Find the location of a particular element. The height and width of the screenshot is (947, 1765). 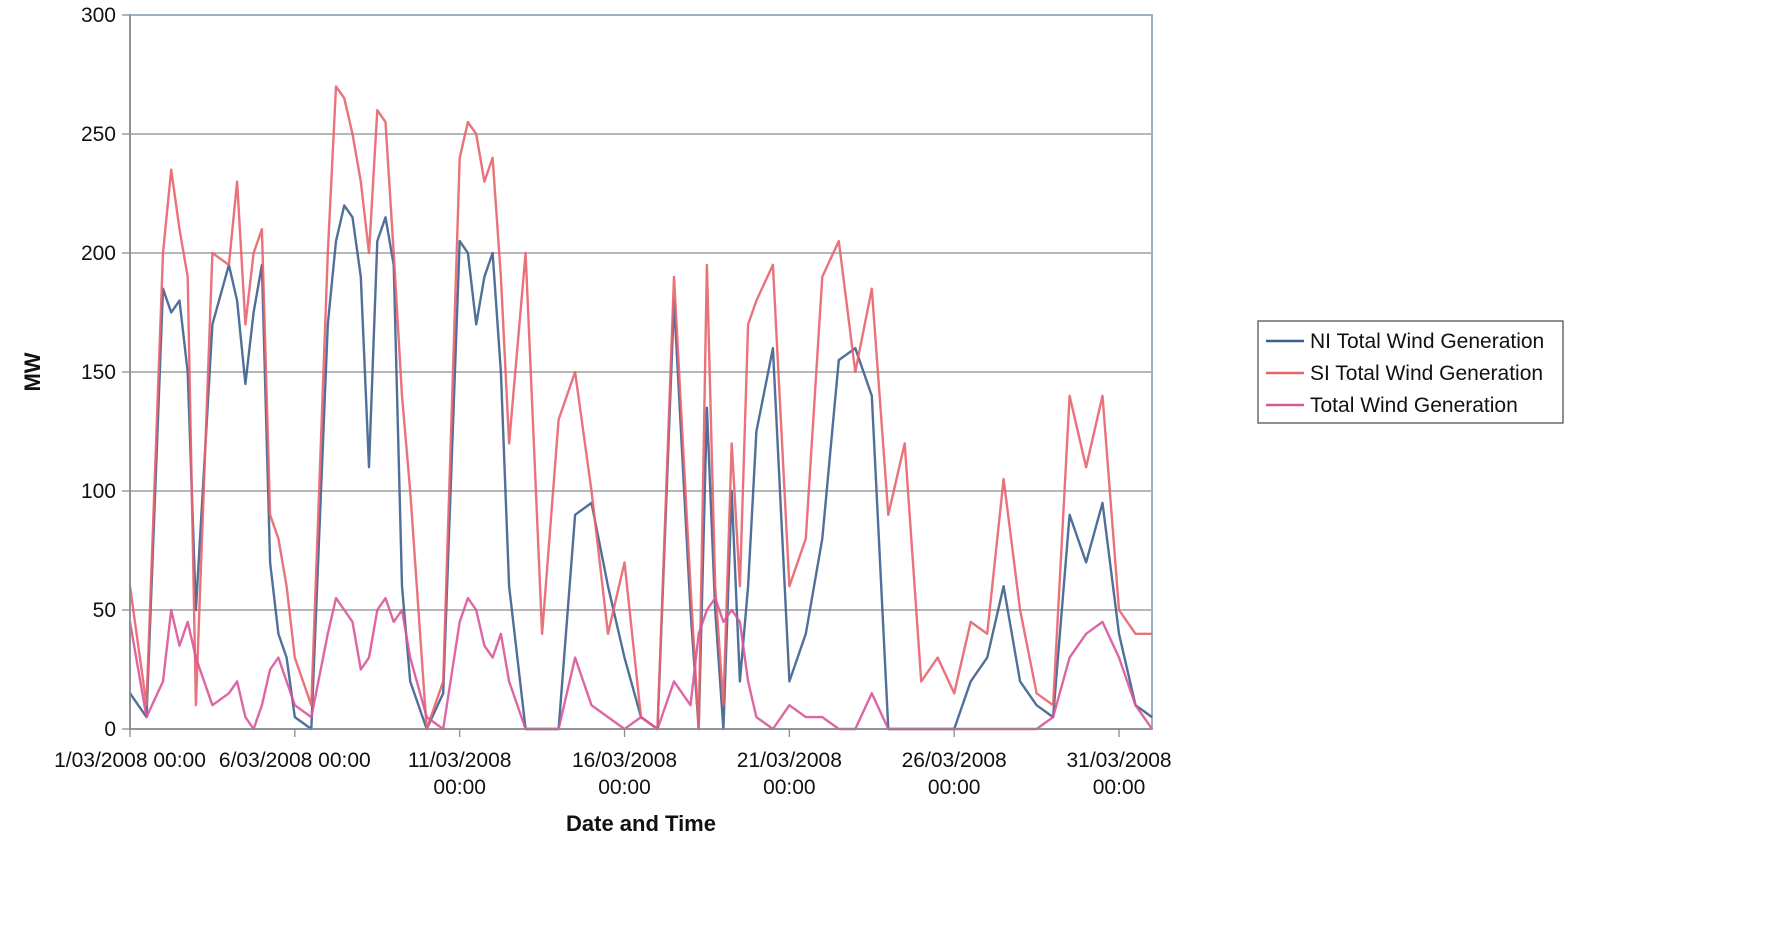

legend-box is located at coordinates (1410, 372).